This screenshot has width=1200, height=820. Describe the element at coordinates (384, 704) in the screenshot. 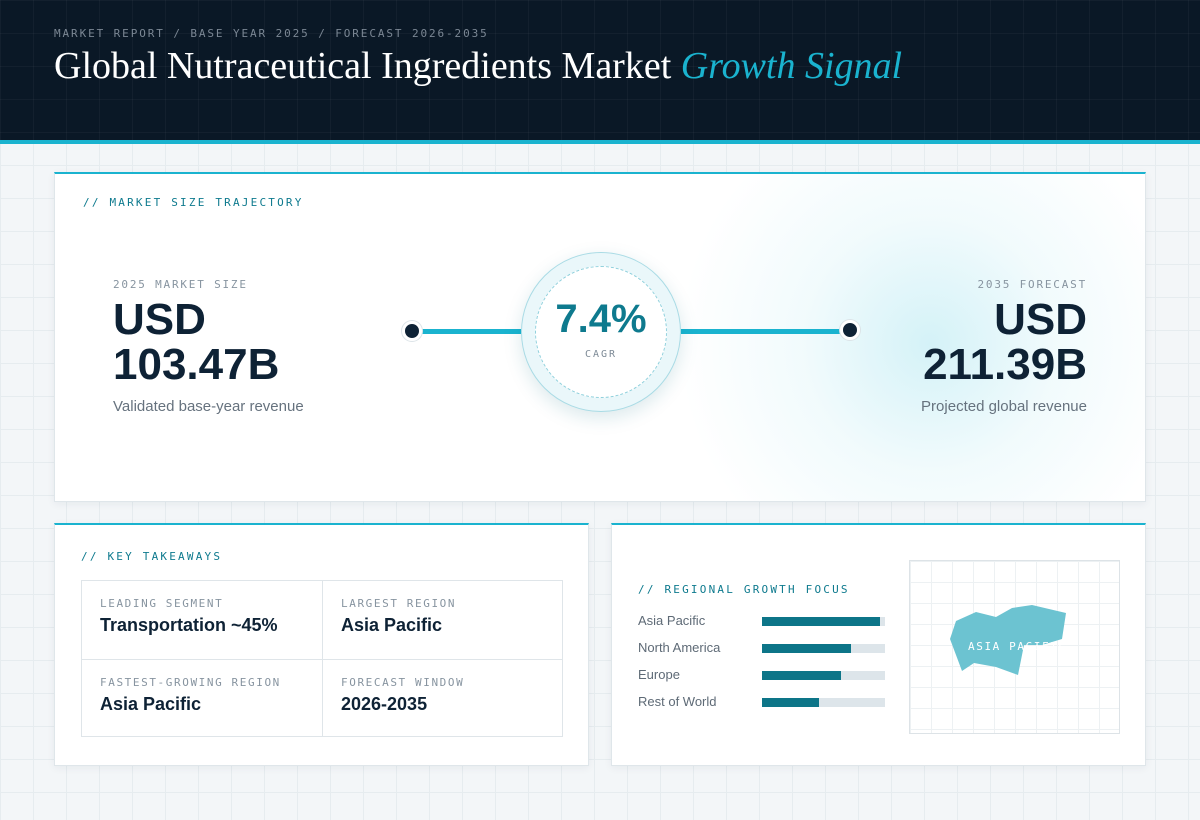

I see `takeaway-value: 2026-2035` at that location.